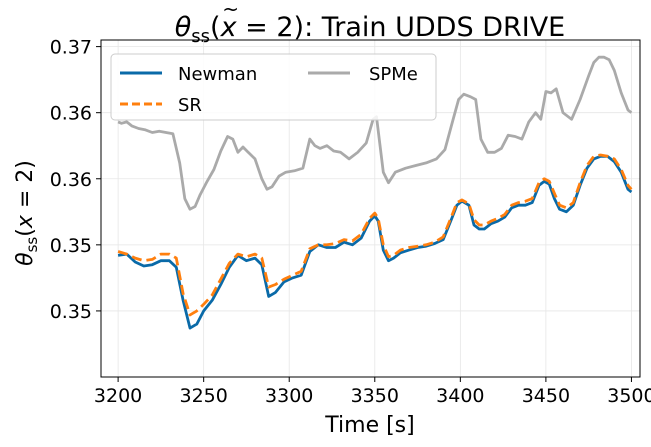  I want to click on ylabel-rest: = 2), so click(25, 187).